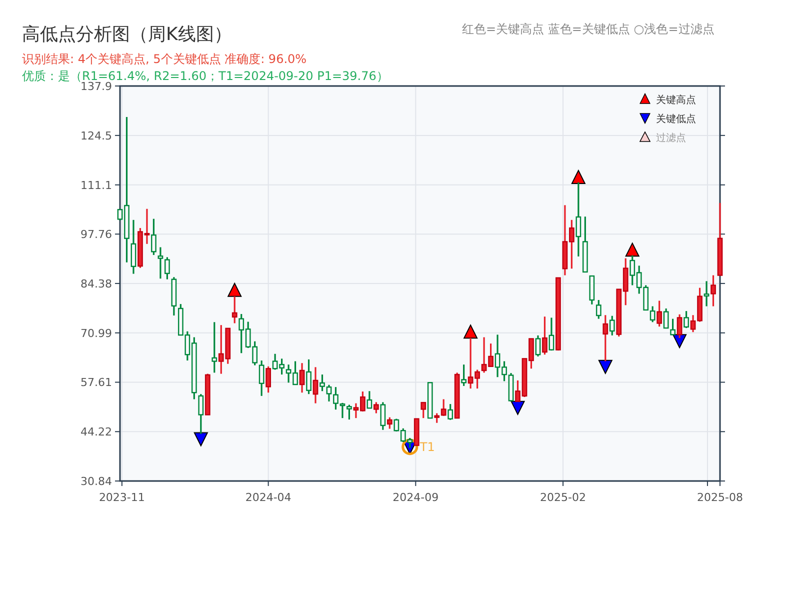 The width and height of the screenshot is (800, 600). What do you see at coordinates (121, 497) in the screenshot?
I see `x-tick-label: 2023-11` at bounding box center [121, 497].